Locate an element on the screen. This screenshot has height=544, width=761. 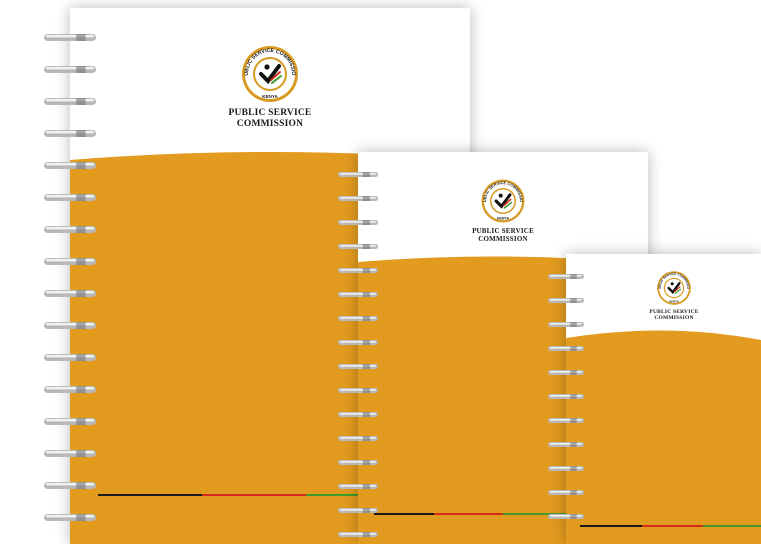
orange-wave-panel is located at coordinates (663, 437).